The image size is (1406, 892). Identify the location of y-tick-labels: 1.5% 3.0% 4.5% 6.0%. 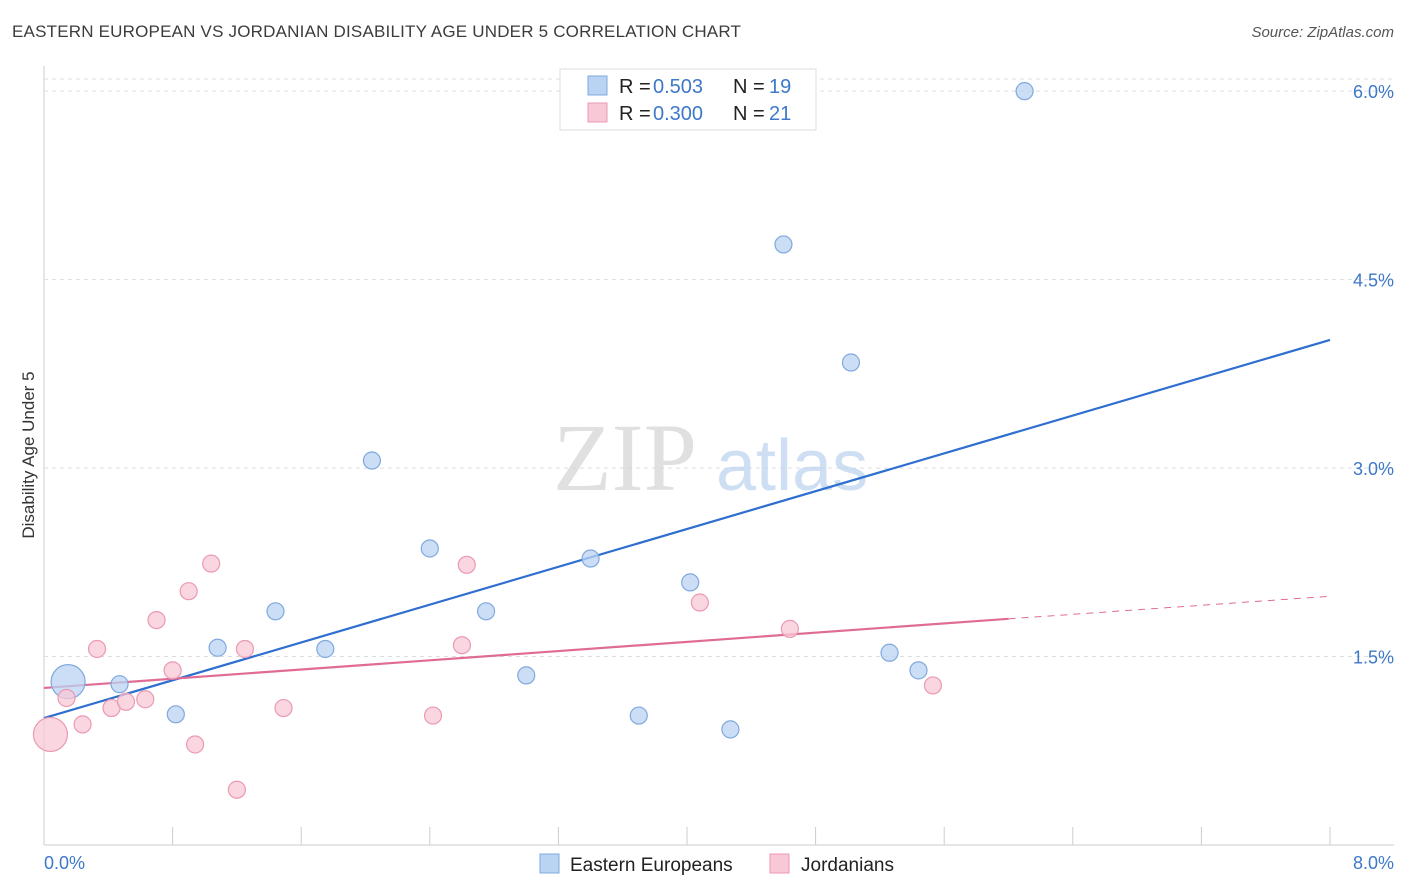
(1373, 374).